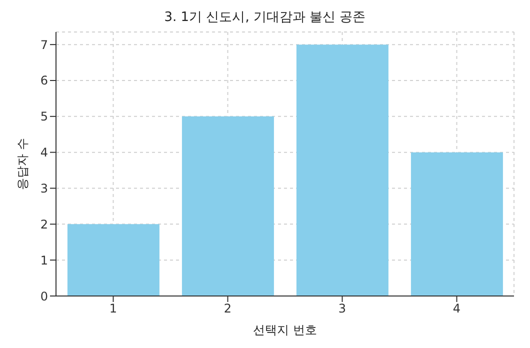 This screenshot has height=348, width=530. Describe the element at coordinates (113, 309) in the screenshot. I see `x-tick-label: 1` at that location.